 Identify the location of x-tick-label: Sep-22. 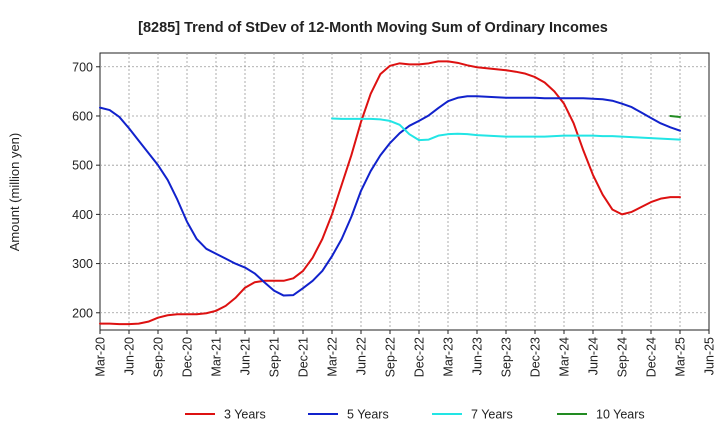
(391, 357).